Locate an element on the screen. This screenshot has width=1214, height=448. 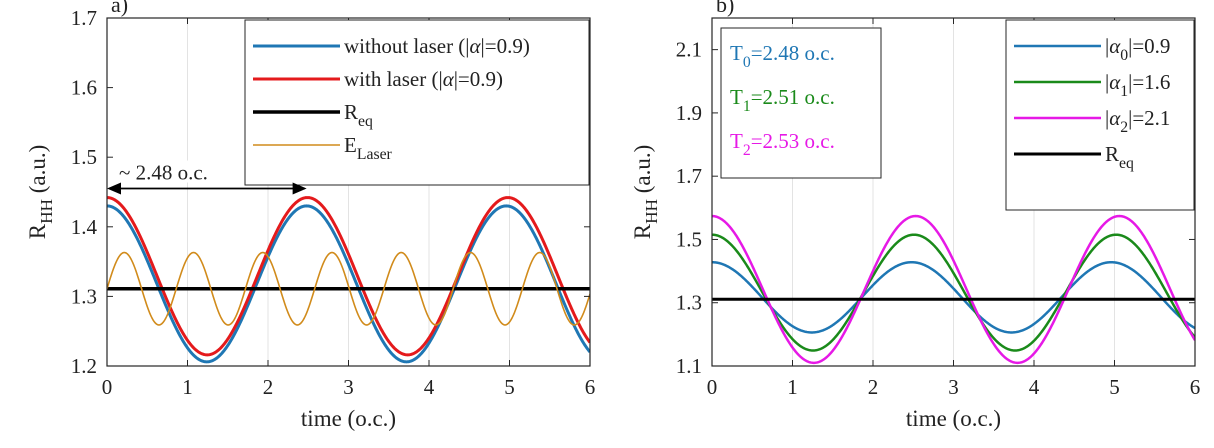
y-tick-label: 1.6 is located at coordinates (84, 88).